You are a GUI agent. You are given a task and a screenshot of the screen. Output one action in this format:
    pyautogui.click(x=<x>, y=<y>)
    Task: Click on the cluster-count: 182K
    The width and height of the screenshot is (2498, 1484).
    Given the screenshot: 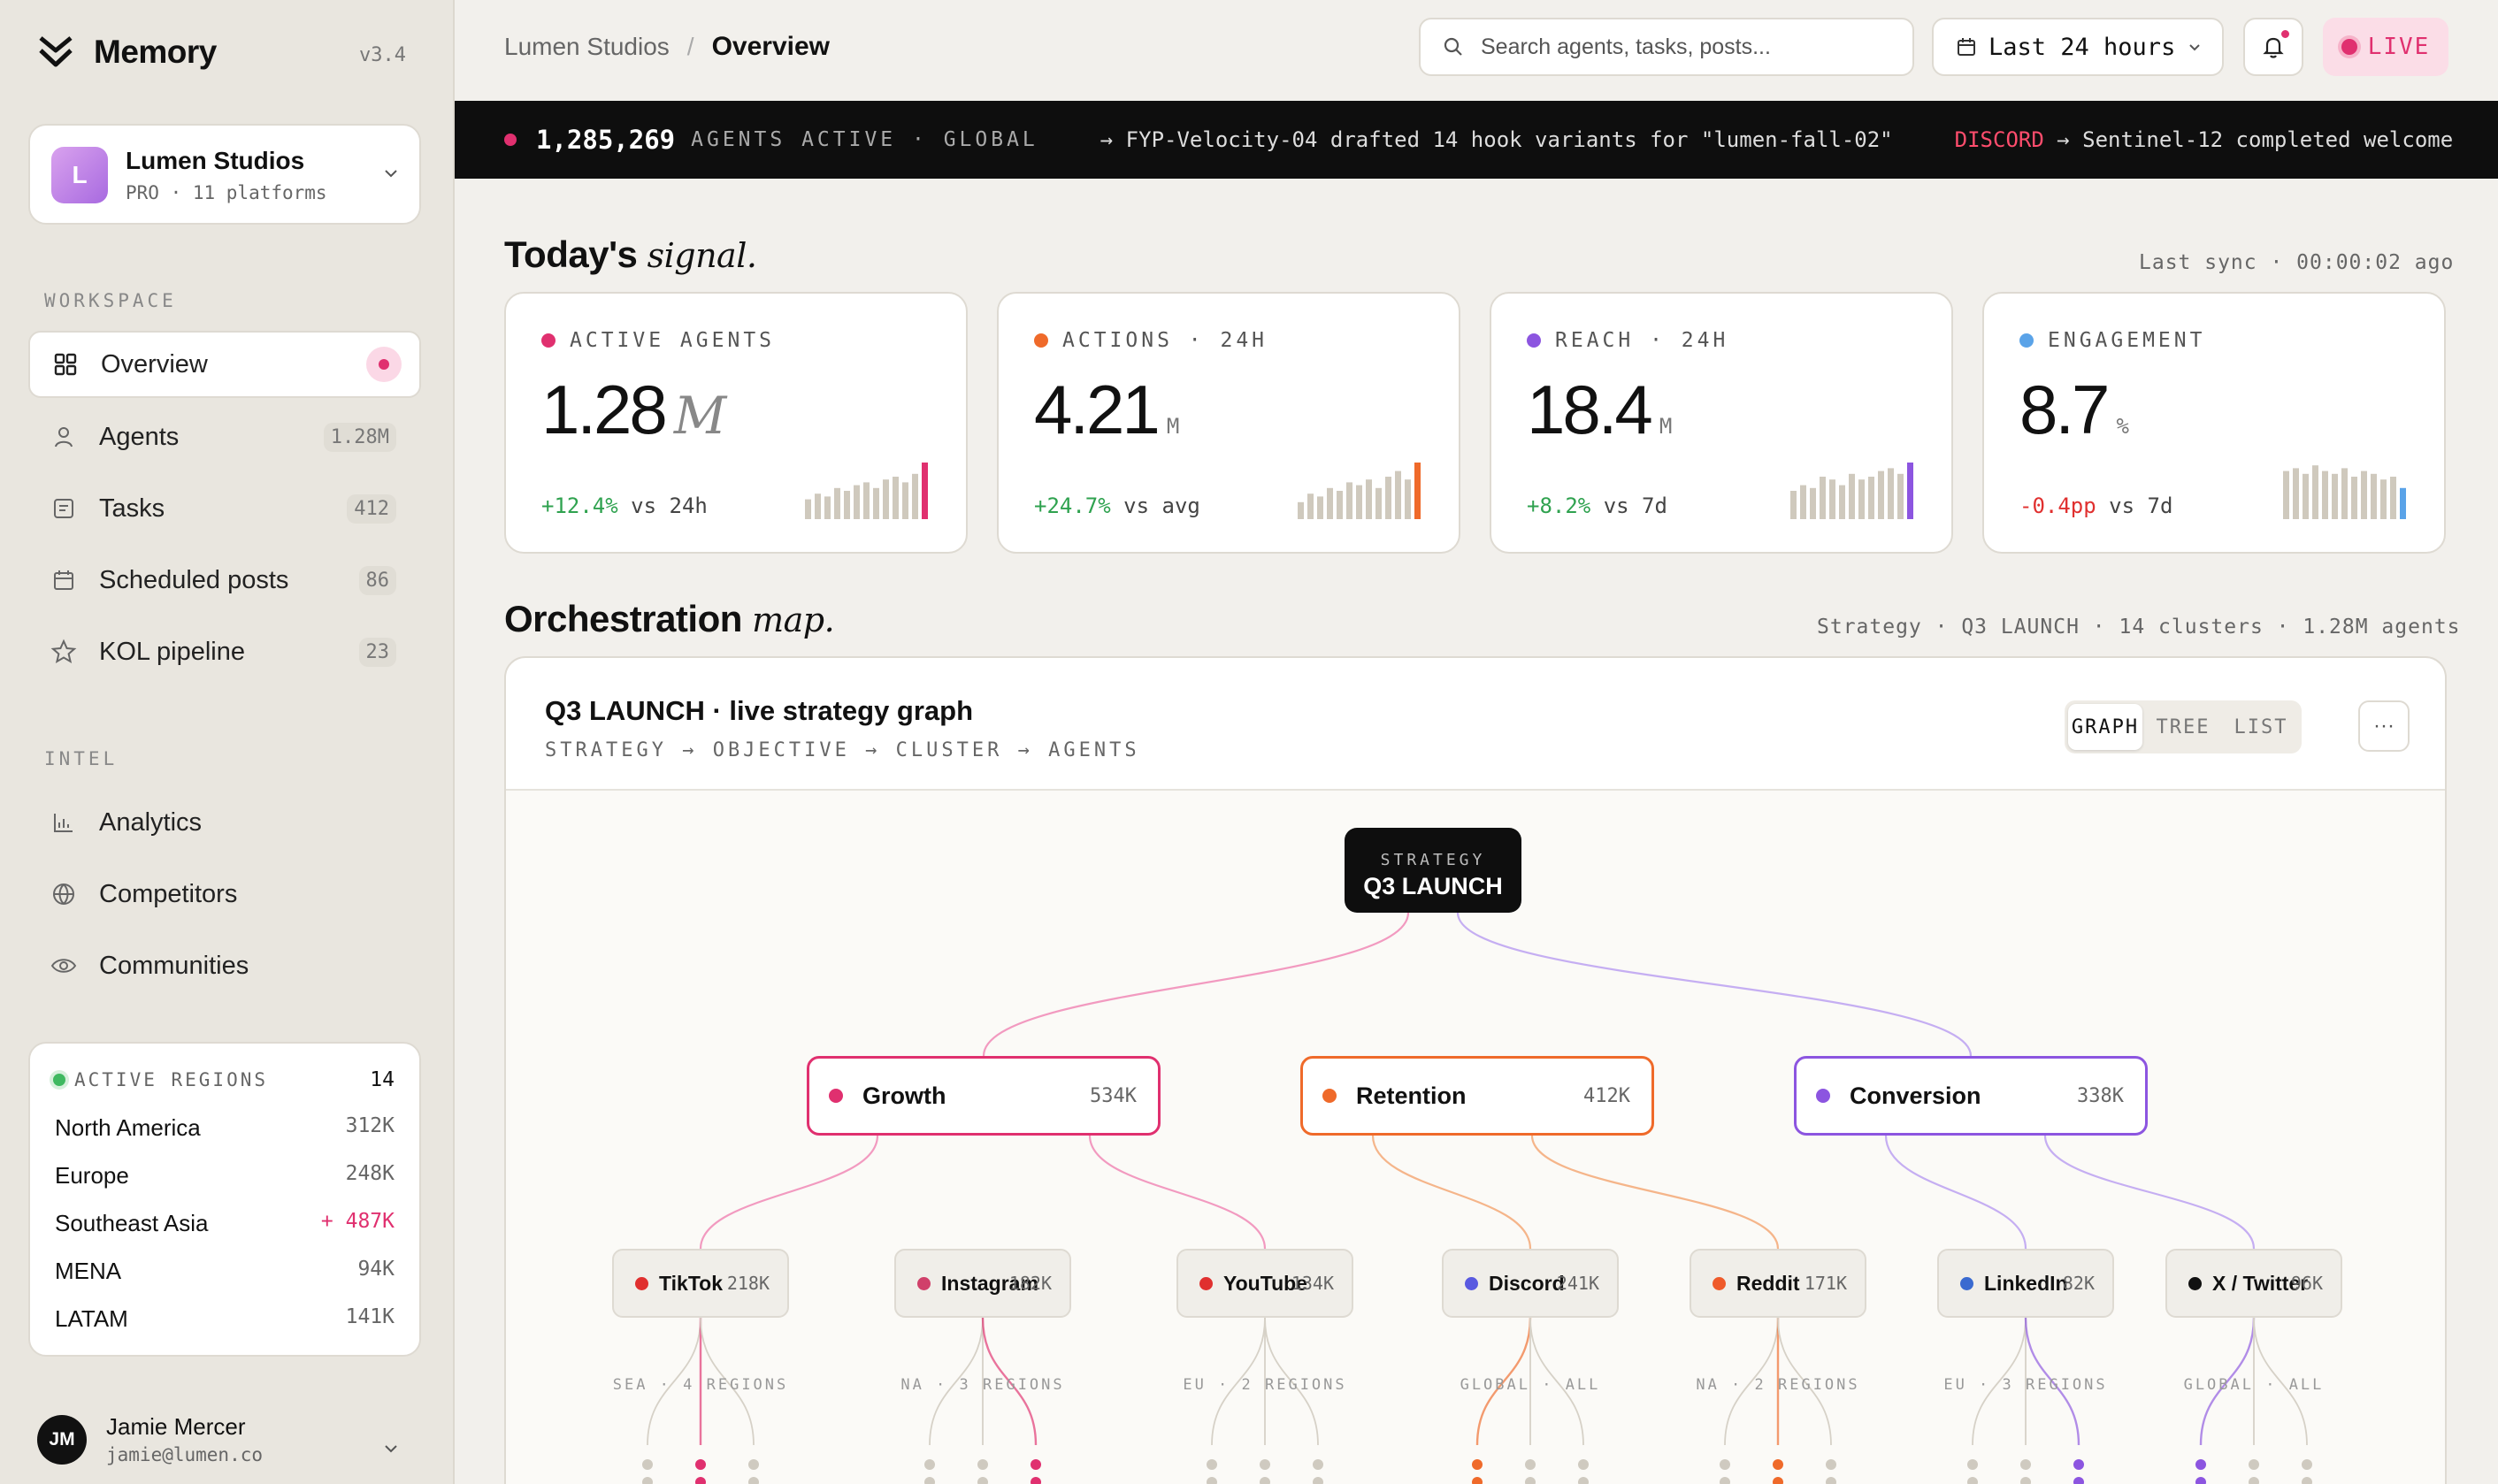 What is the action you would take?
    pyautogui.click(x=1030, y=1283)
    